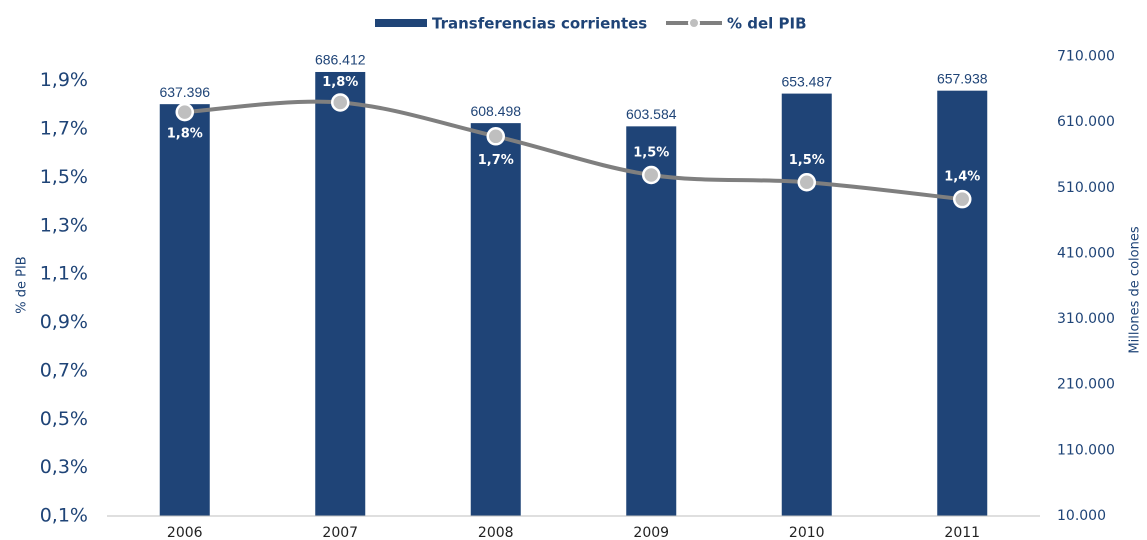 The image size is (1147, 540). I want to click on line, so click(573, 150).